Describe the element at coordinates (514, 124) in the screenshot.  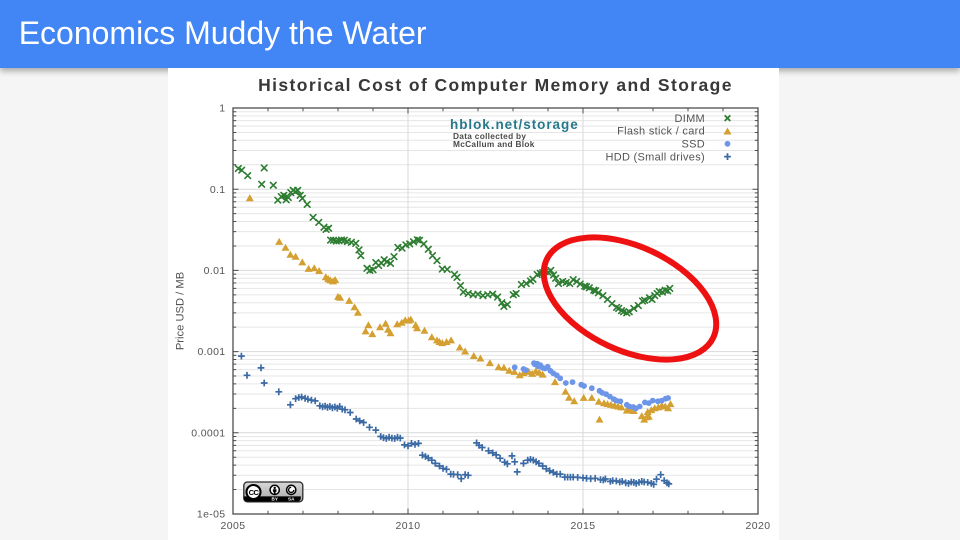
I see `svg-text: hblok.net/storage` at that location.